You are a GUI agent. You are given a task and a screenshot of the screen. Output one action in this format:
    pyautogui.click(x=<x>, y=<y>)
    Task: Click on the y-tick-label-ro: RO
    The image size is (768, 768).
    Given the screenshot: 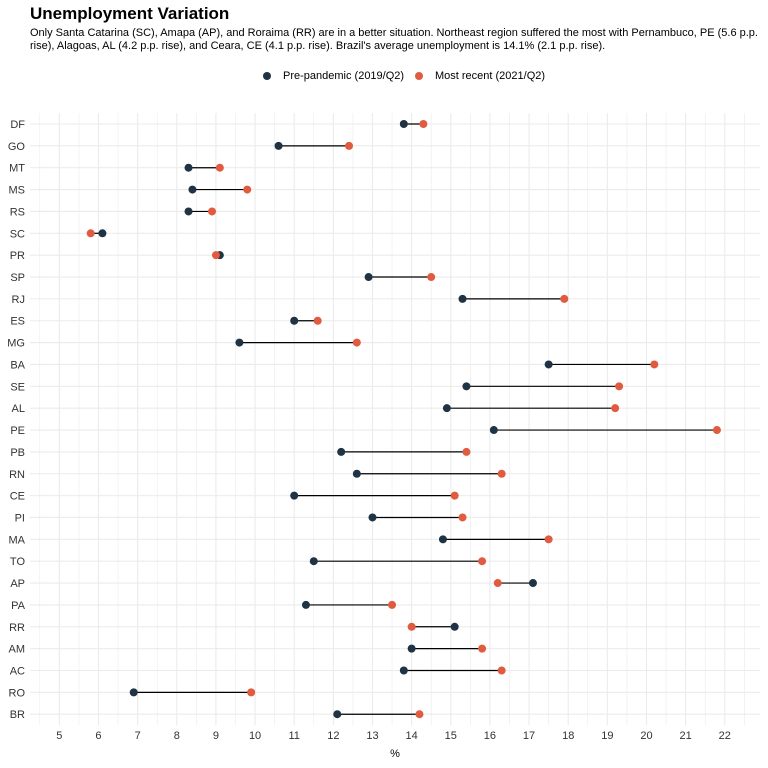 What is the action you would take?
    pyautogui.click(x=17, y=693)
    